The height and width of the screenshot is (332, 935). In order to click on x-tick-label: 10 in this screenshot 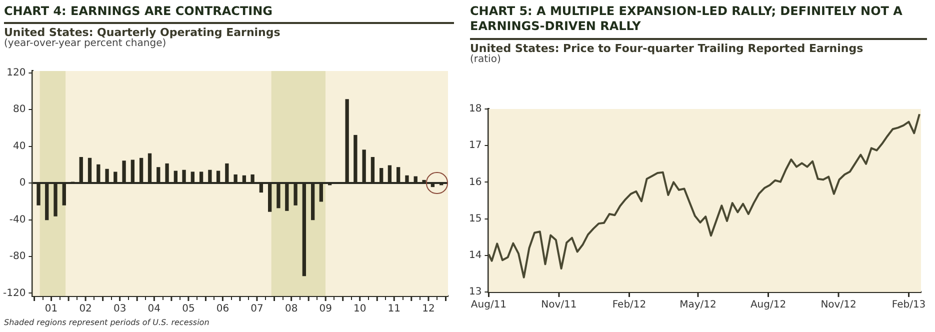, I will do `click(359, 309)`.